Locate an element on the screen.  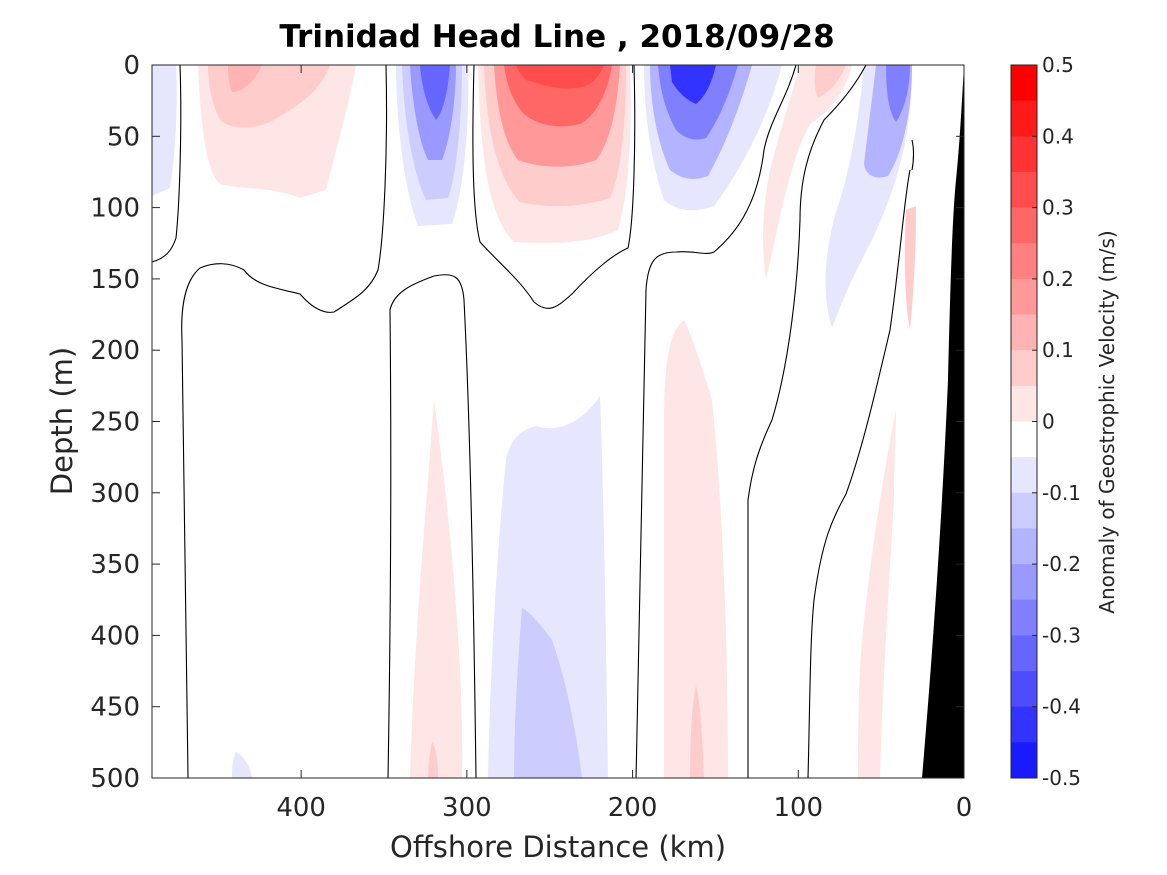
y-tick-label: 250 is located at coordinates (115, 423).